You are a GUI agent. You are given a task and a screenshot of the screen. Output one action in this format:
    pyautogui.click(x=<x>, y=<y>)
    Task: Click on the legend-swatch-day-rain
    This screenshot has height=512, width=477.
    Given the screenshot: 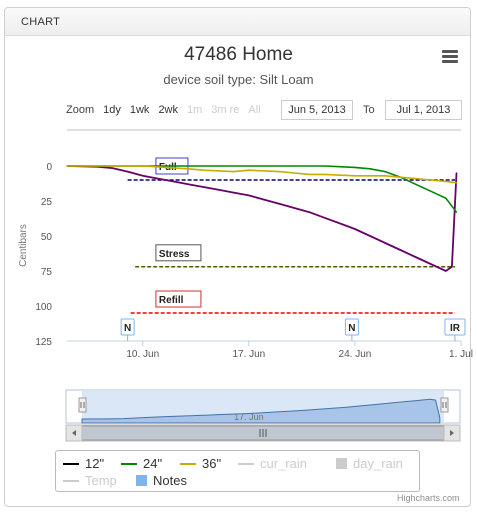 What is the action you would take?
    pyautogui.click(x=341, y=463)
    